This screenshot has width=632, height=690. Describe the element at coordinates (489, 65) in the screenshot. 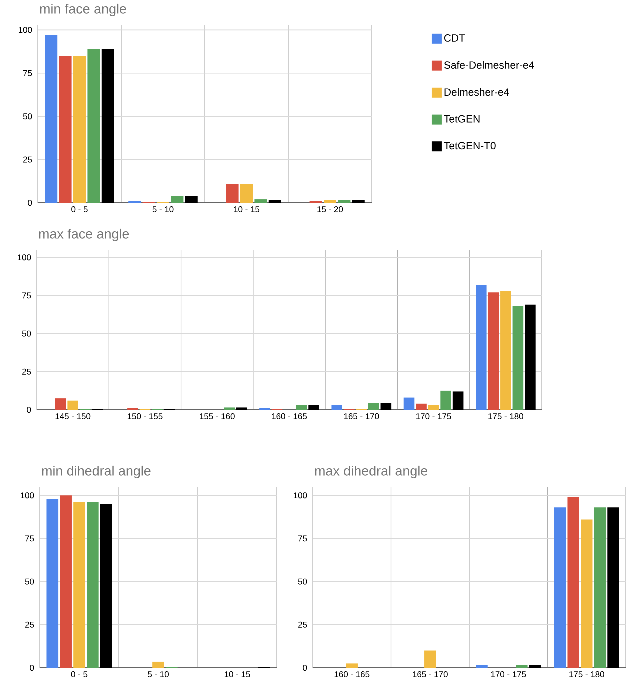

I see `legend-label: Safe-Delmesher-e4` at that location.